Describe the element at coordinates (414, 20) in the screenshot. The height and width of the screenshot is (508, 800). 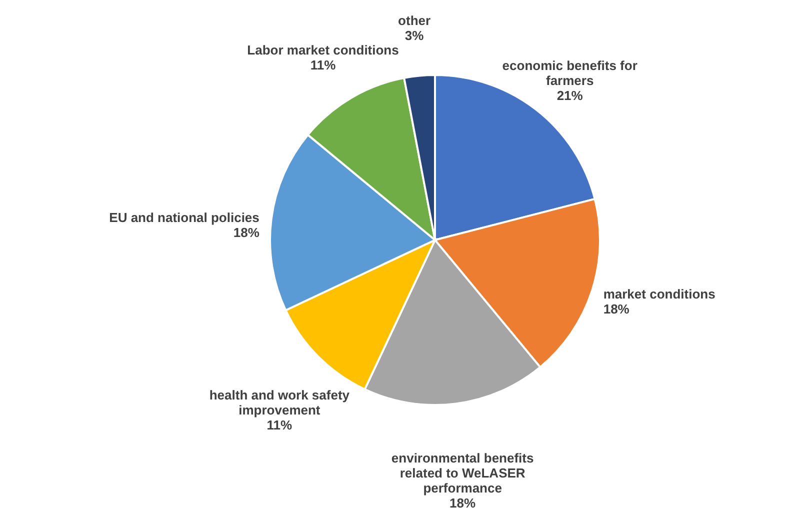
I see `slice-label: other` at that location.